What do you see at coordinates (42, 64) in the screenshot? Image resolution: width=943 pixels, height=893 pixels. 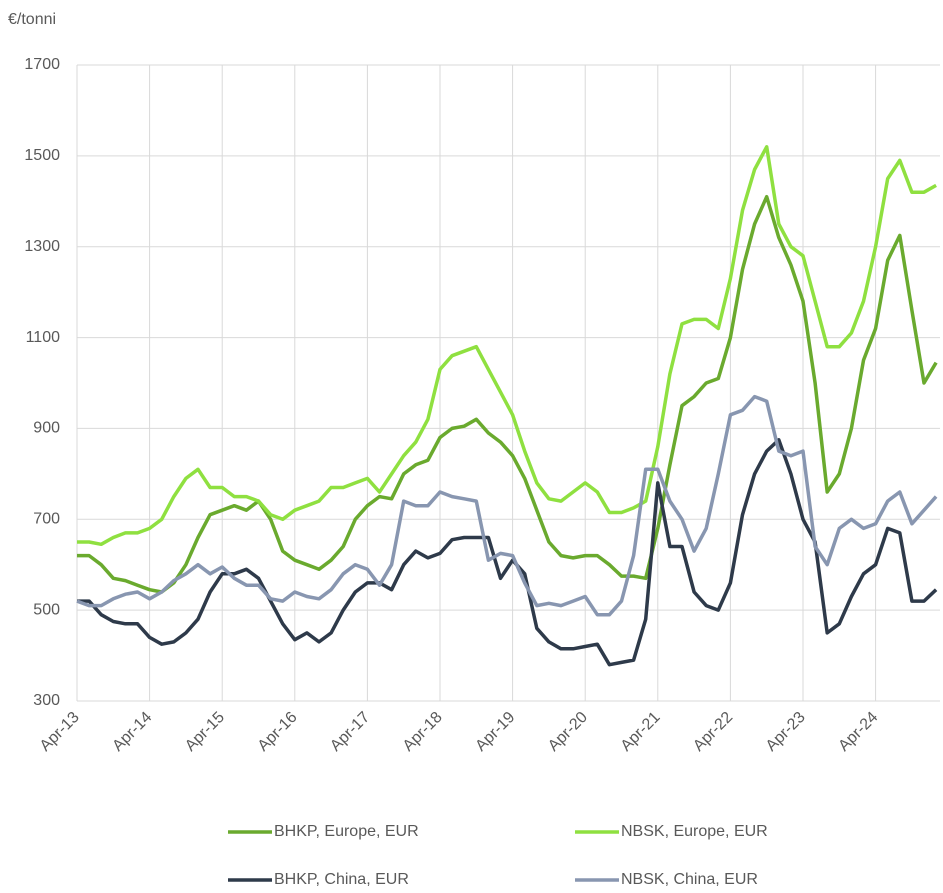 I see `y-tick-label: 1700` at bounding box center [42, 64].